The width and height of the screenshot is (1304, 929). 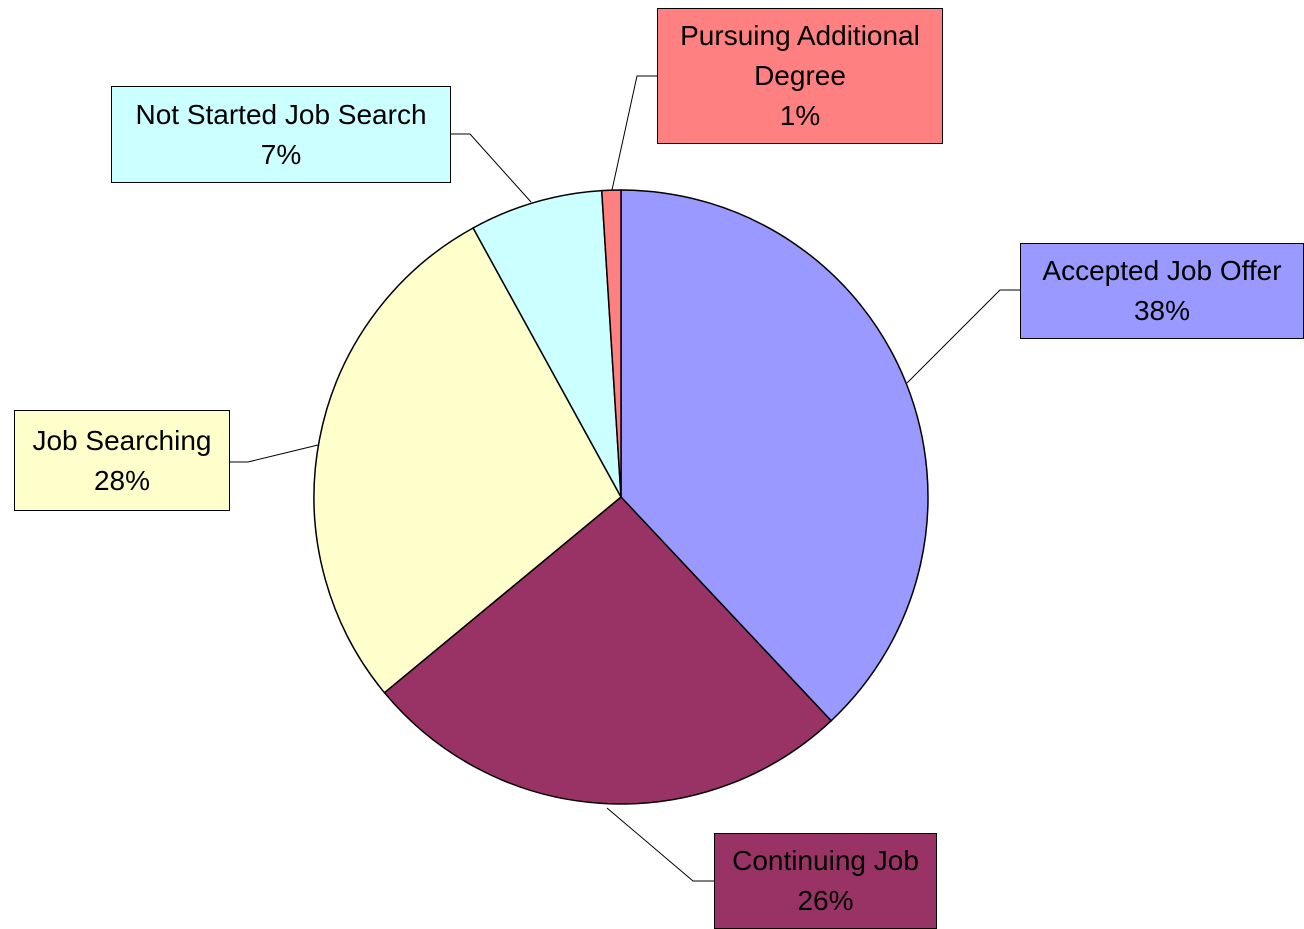 I want to click on slice-value-label: 28%, so click(x=122, y=480).